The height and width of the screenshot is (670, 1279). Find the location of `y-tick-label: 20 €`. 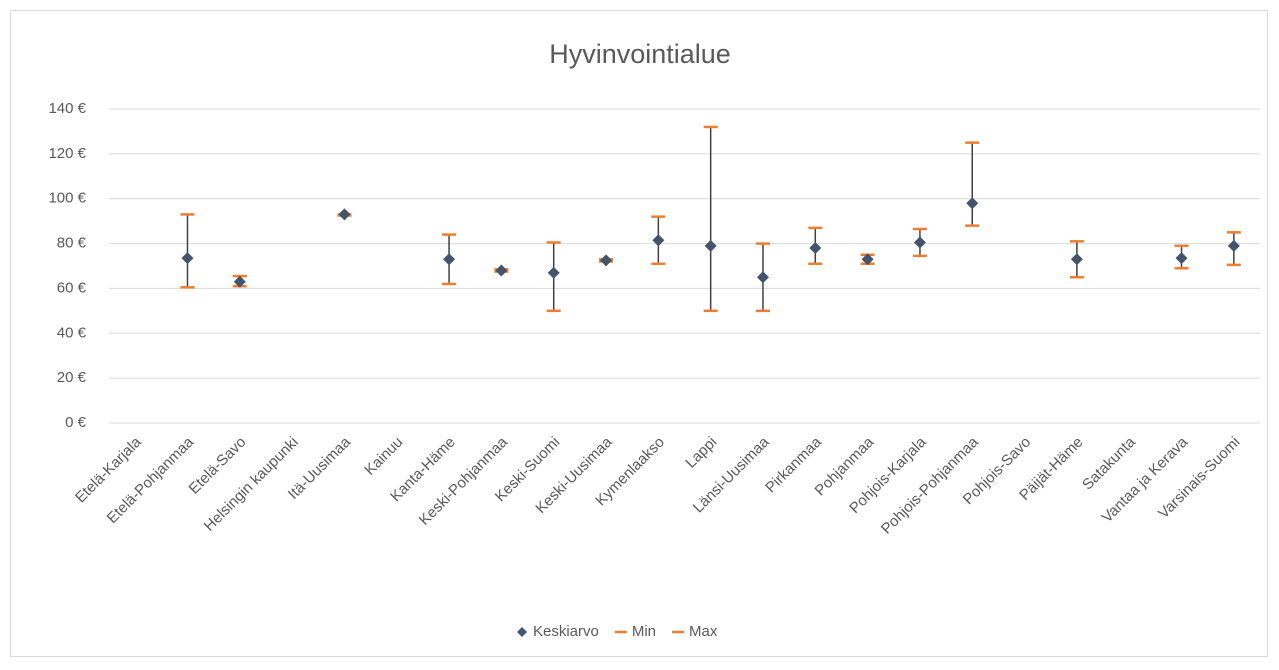

y-tick-label: 20 € is located at coordinates (72, 377).